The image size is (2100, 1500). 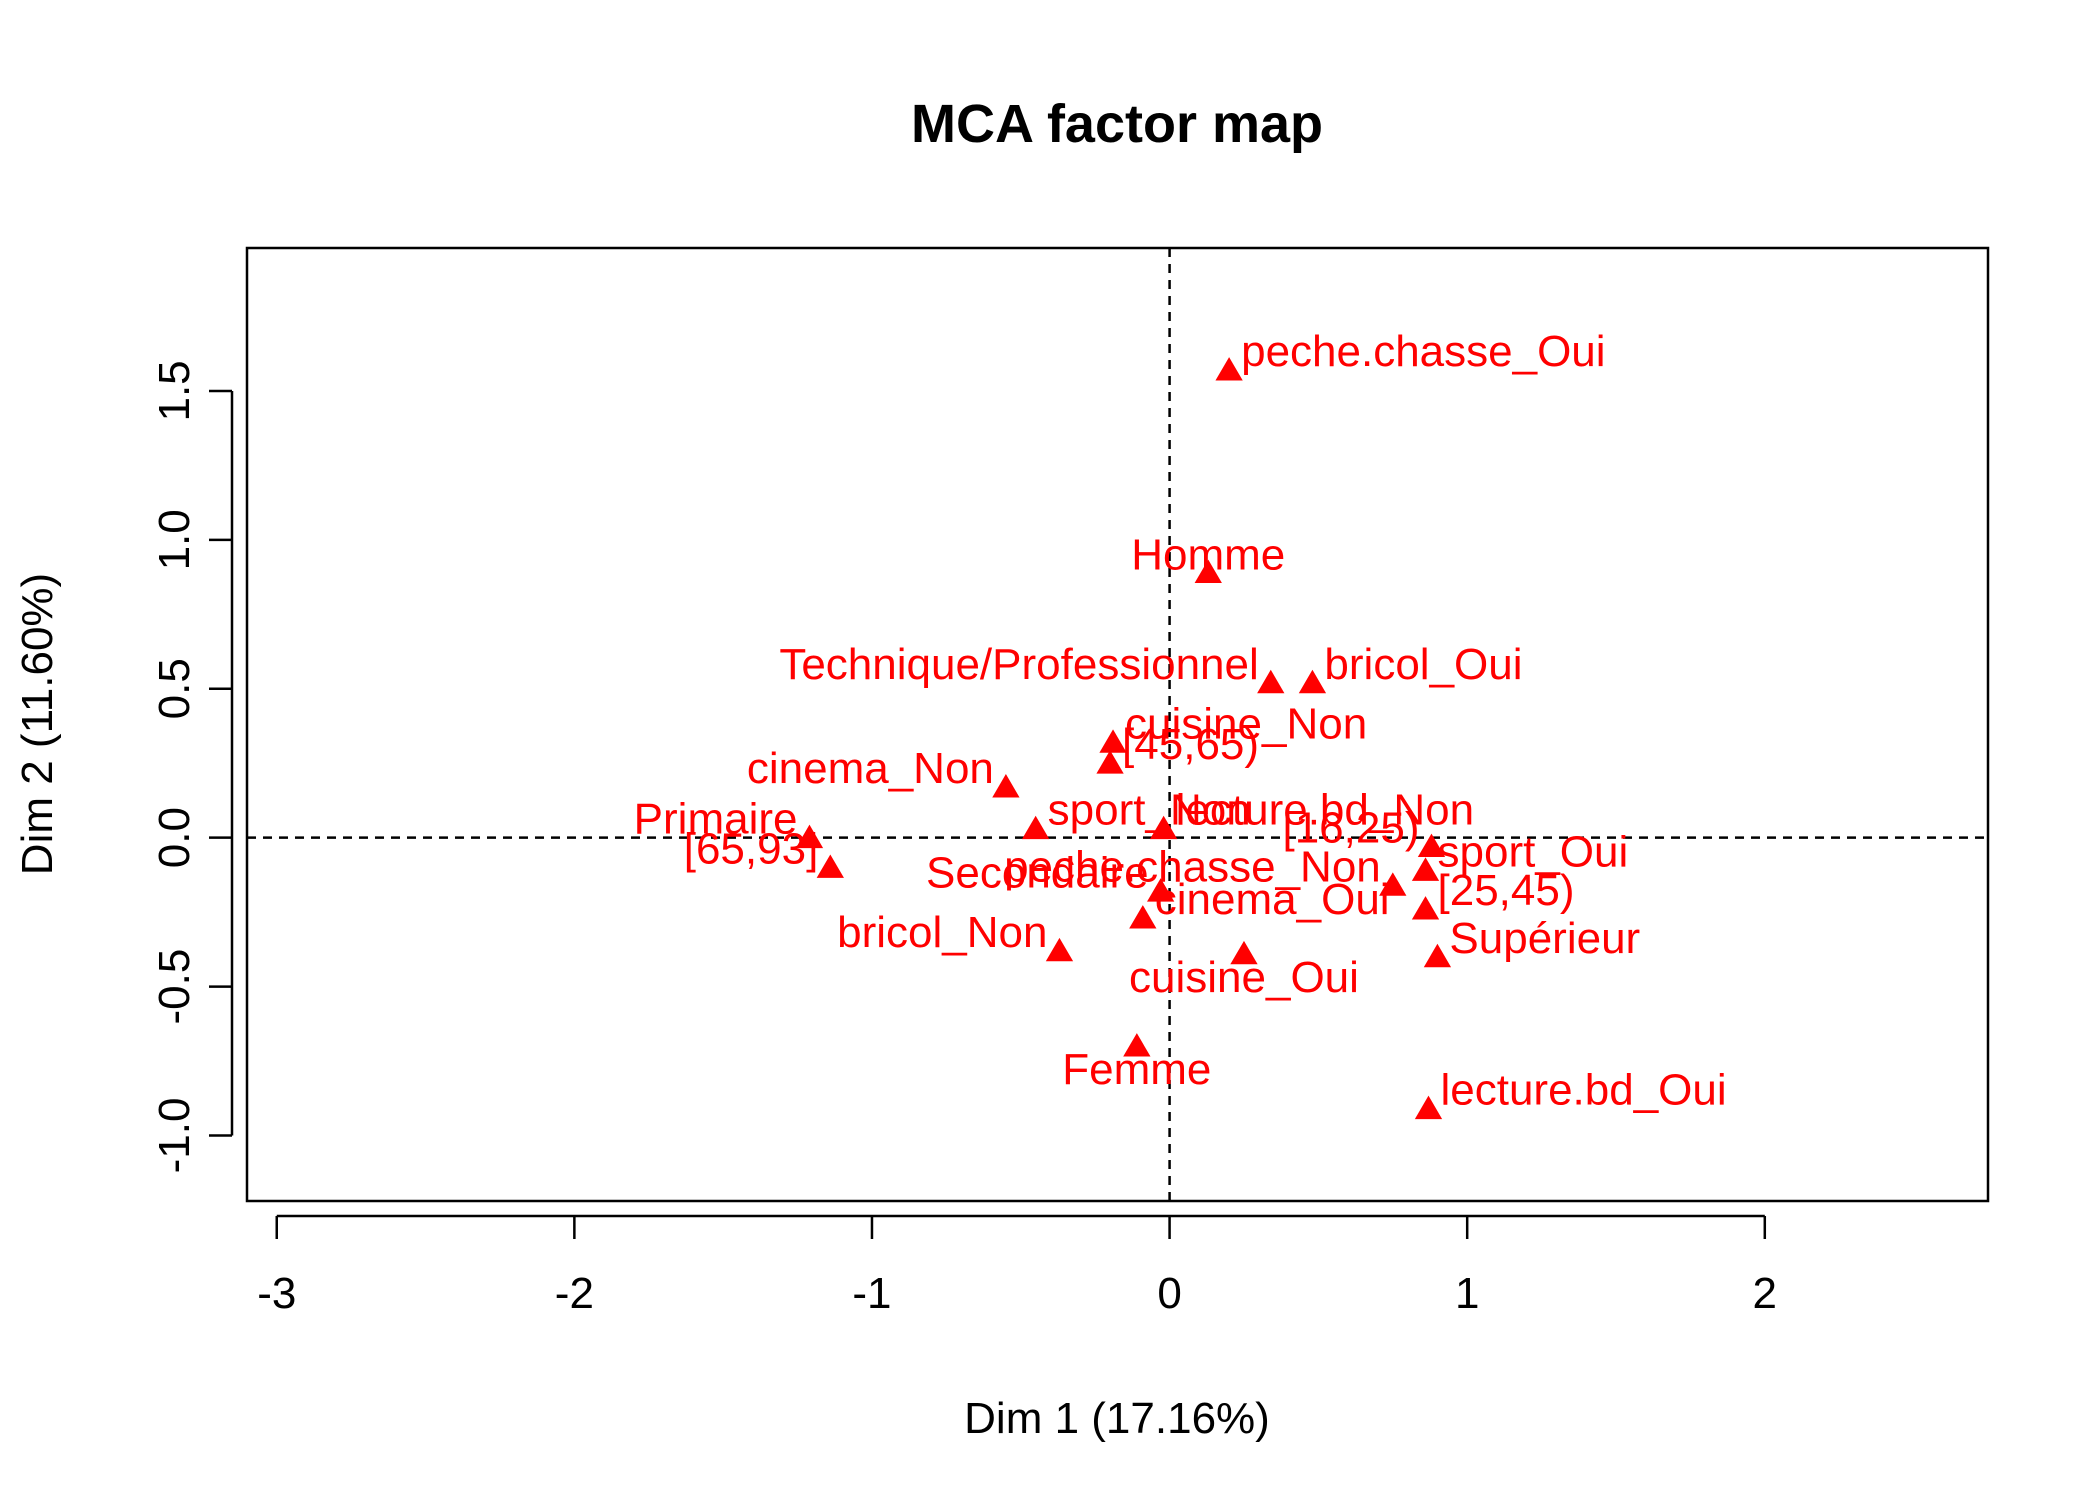 What do you see at coordinates (174, 688) in the screenshot?
I see `y-tick-label: 0.5` at bounding box center [174, 688].